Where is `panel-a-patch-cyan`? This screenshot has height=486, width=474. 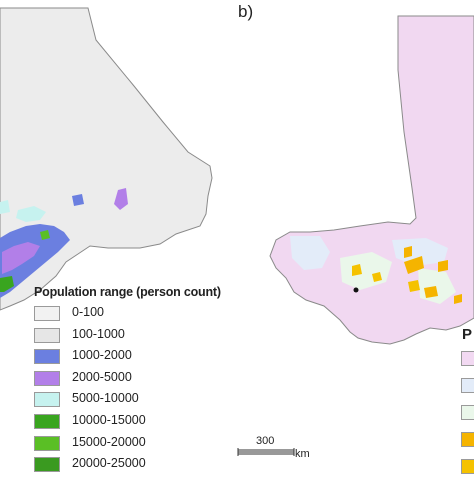
panel-a-patch-cyan is located at coordinates (31, 214).